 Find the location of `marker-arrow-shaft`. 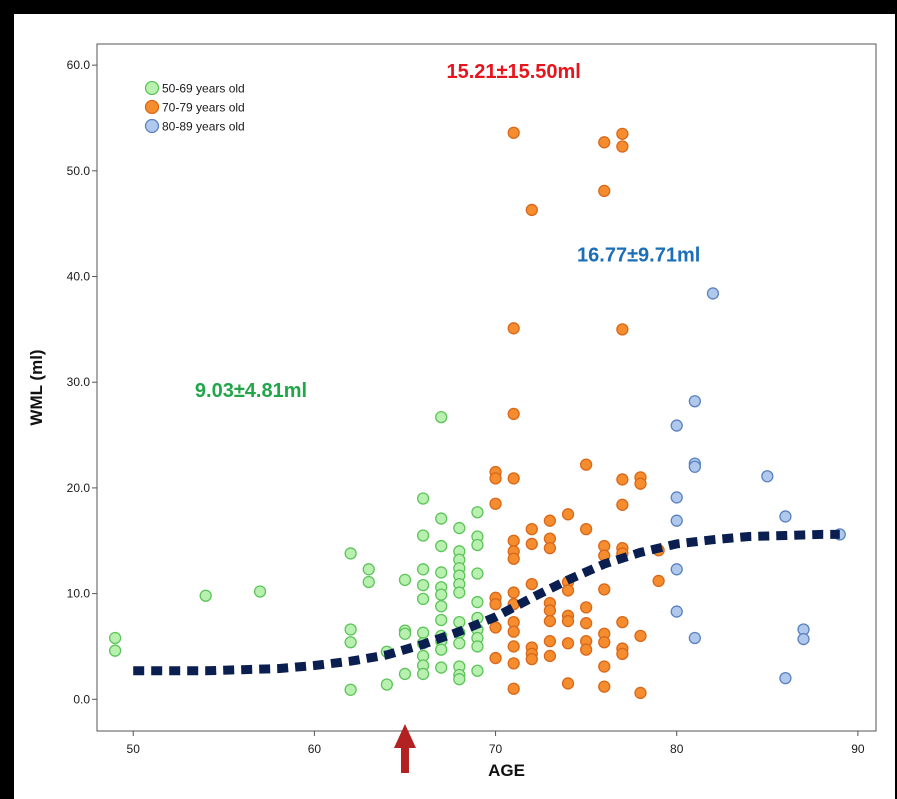

marker-arrow-shaft is located at coordinates (404, 759).